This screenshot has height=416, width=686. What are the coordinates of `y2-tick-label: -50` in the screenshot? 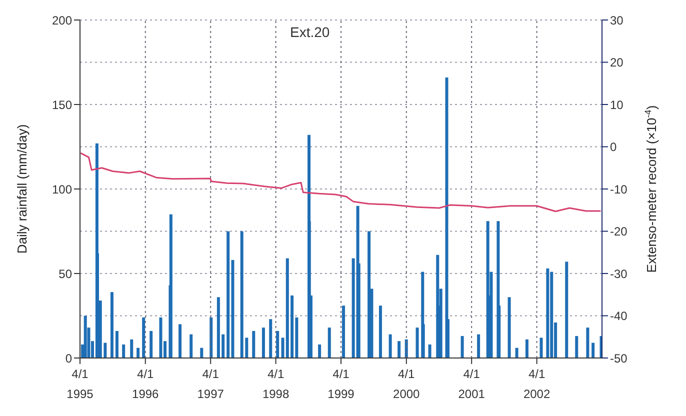 It's located at (619, 358).